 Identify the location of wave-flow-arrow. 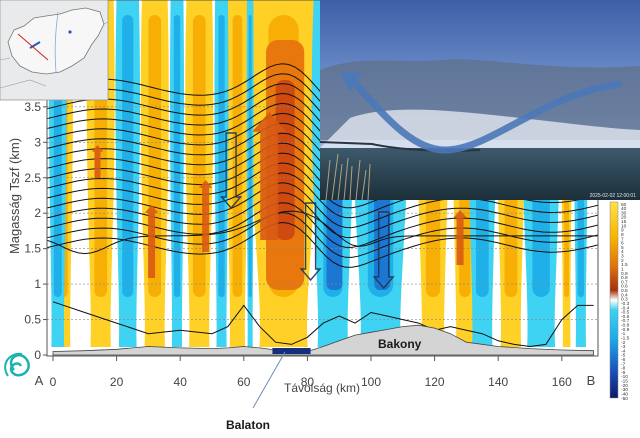
(485, 115).